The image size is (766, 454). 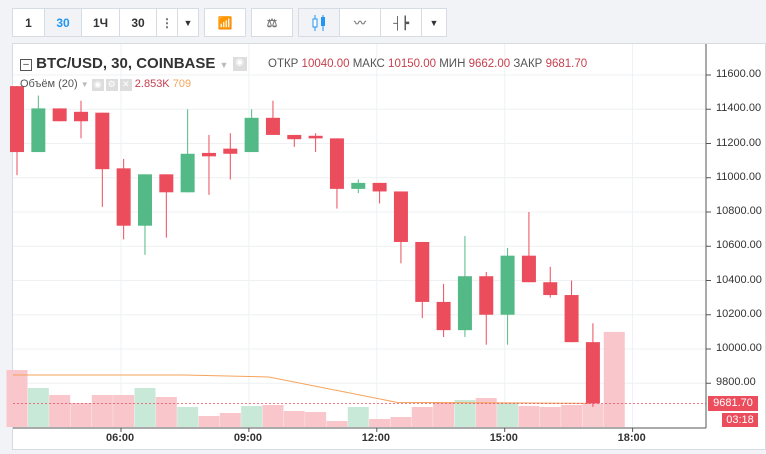 What do you see at coordinates (434, 22) in the screenshot?
I see `chart-type-dropdown-icon: ▼` at bounding box center [434, 22].